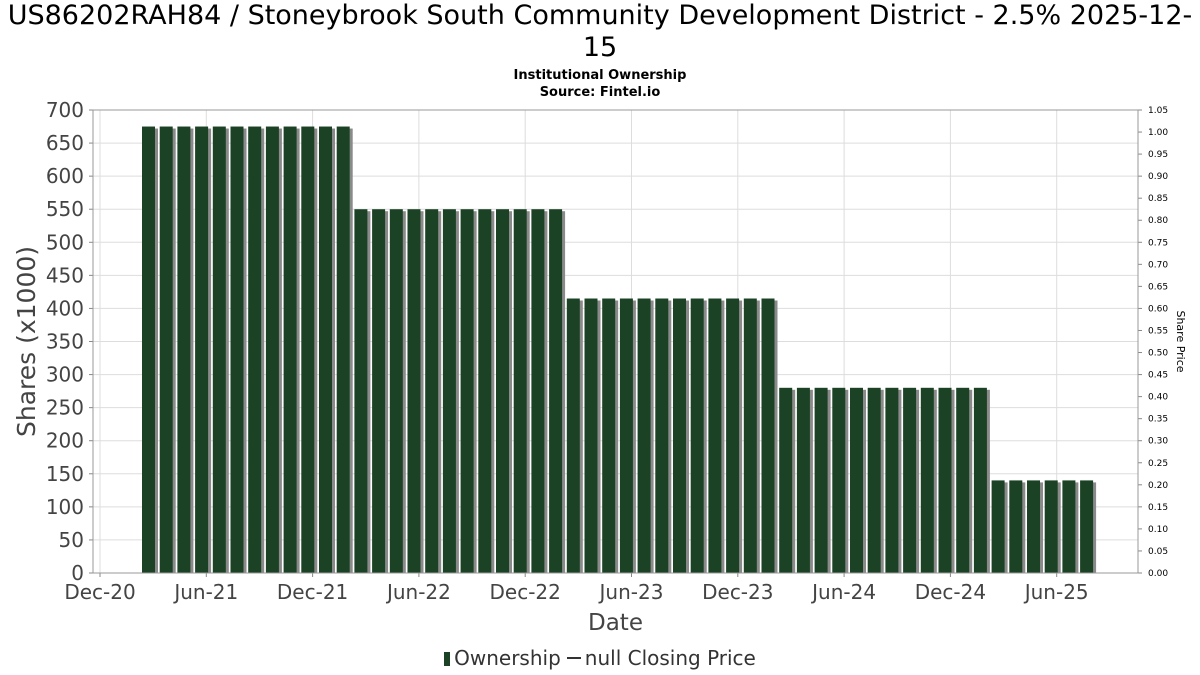  What do you see at coordinates (71, 540) in the screenshot?
I see `y-tick-label: 50` at bounding box center [71, 540].